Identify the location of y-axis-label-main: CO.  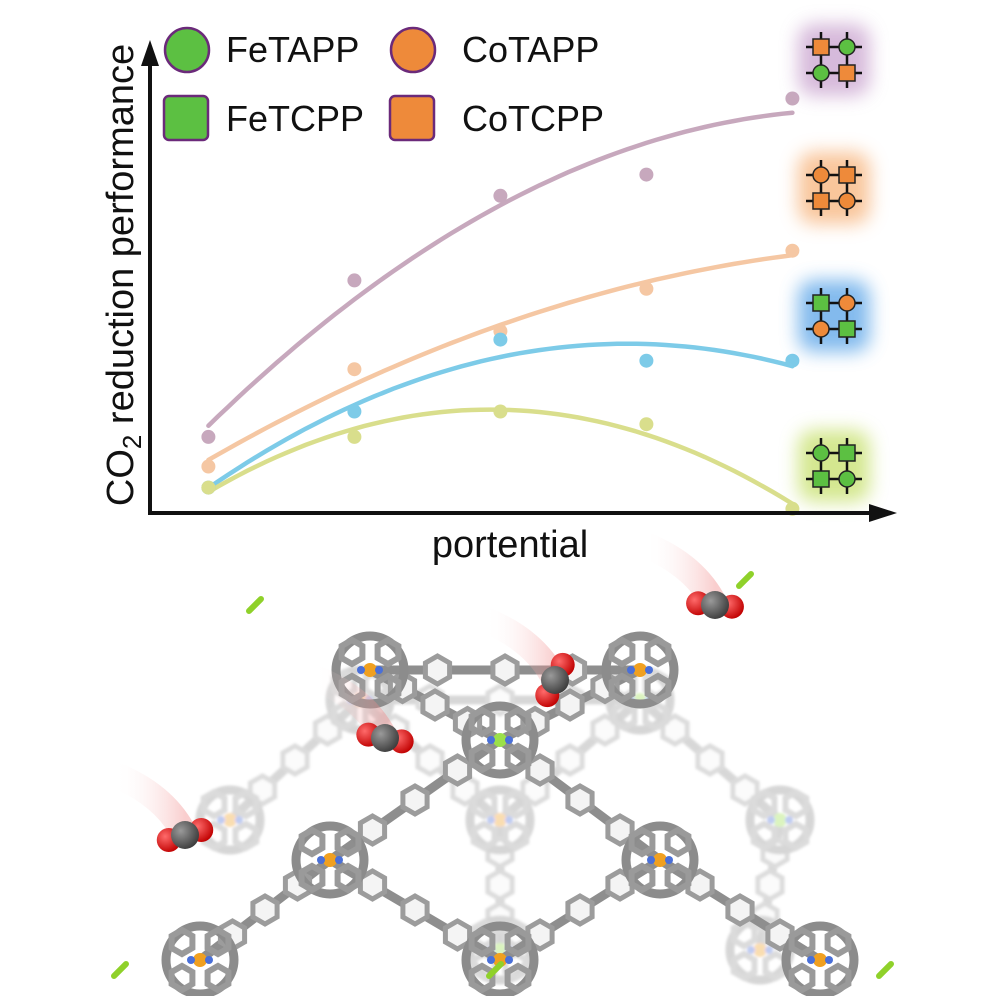
(121, 477).